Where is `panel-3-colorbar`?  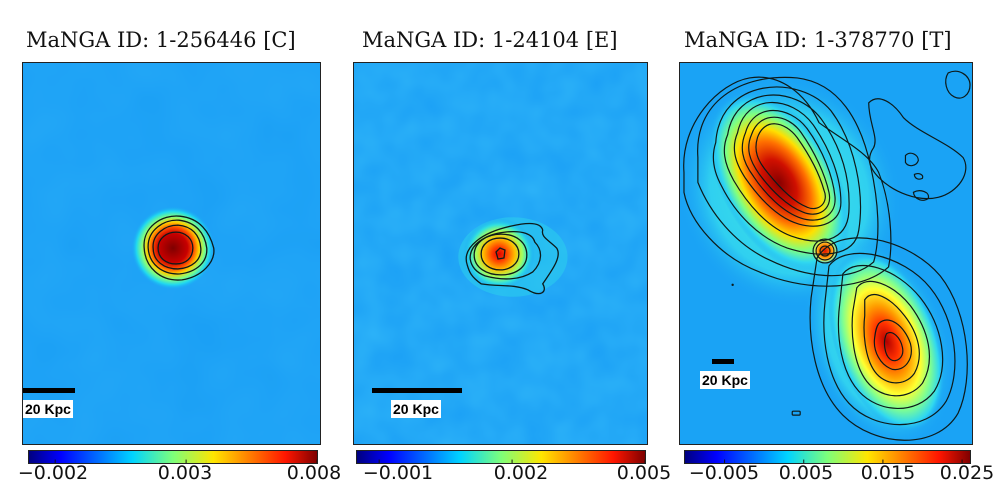
panel-3-colorbar is located at coordinates (827, 457).